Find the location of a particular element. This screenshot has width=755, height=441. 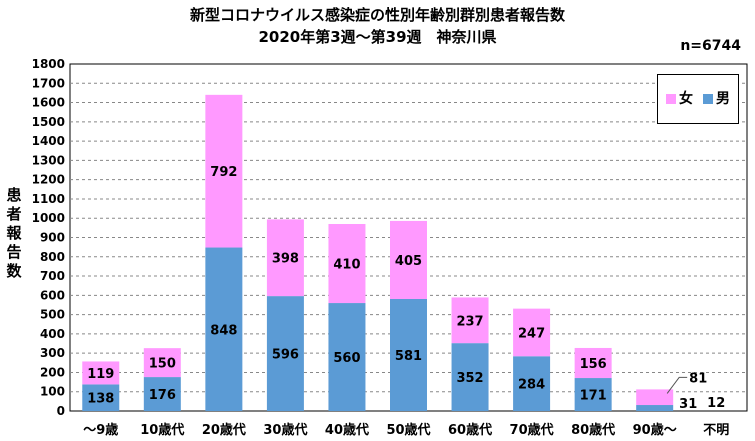

y-tick-label: 800 is located at coordinates (52, 257).